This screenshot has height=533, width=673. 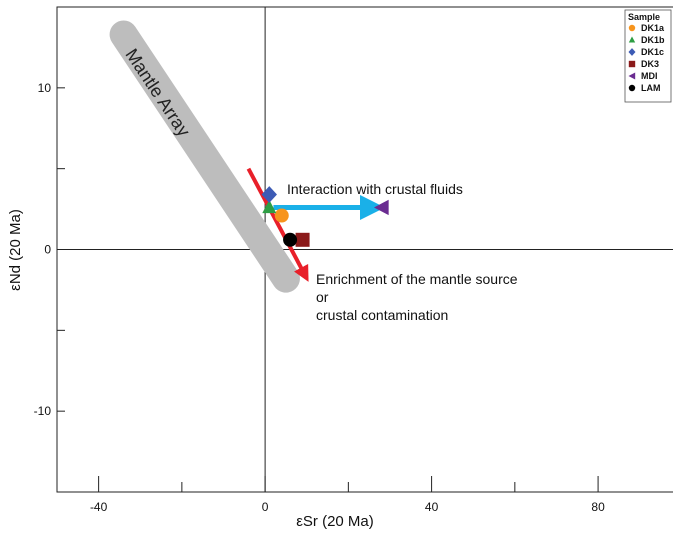 I want to click on legend-title: Sample, so click(x=644, y=17).